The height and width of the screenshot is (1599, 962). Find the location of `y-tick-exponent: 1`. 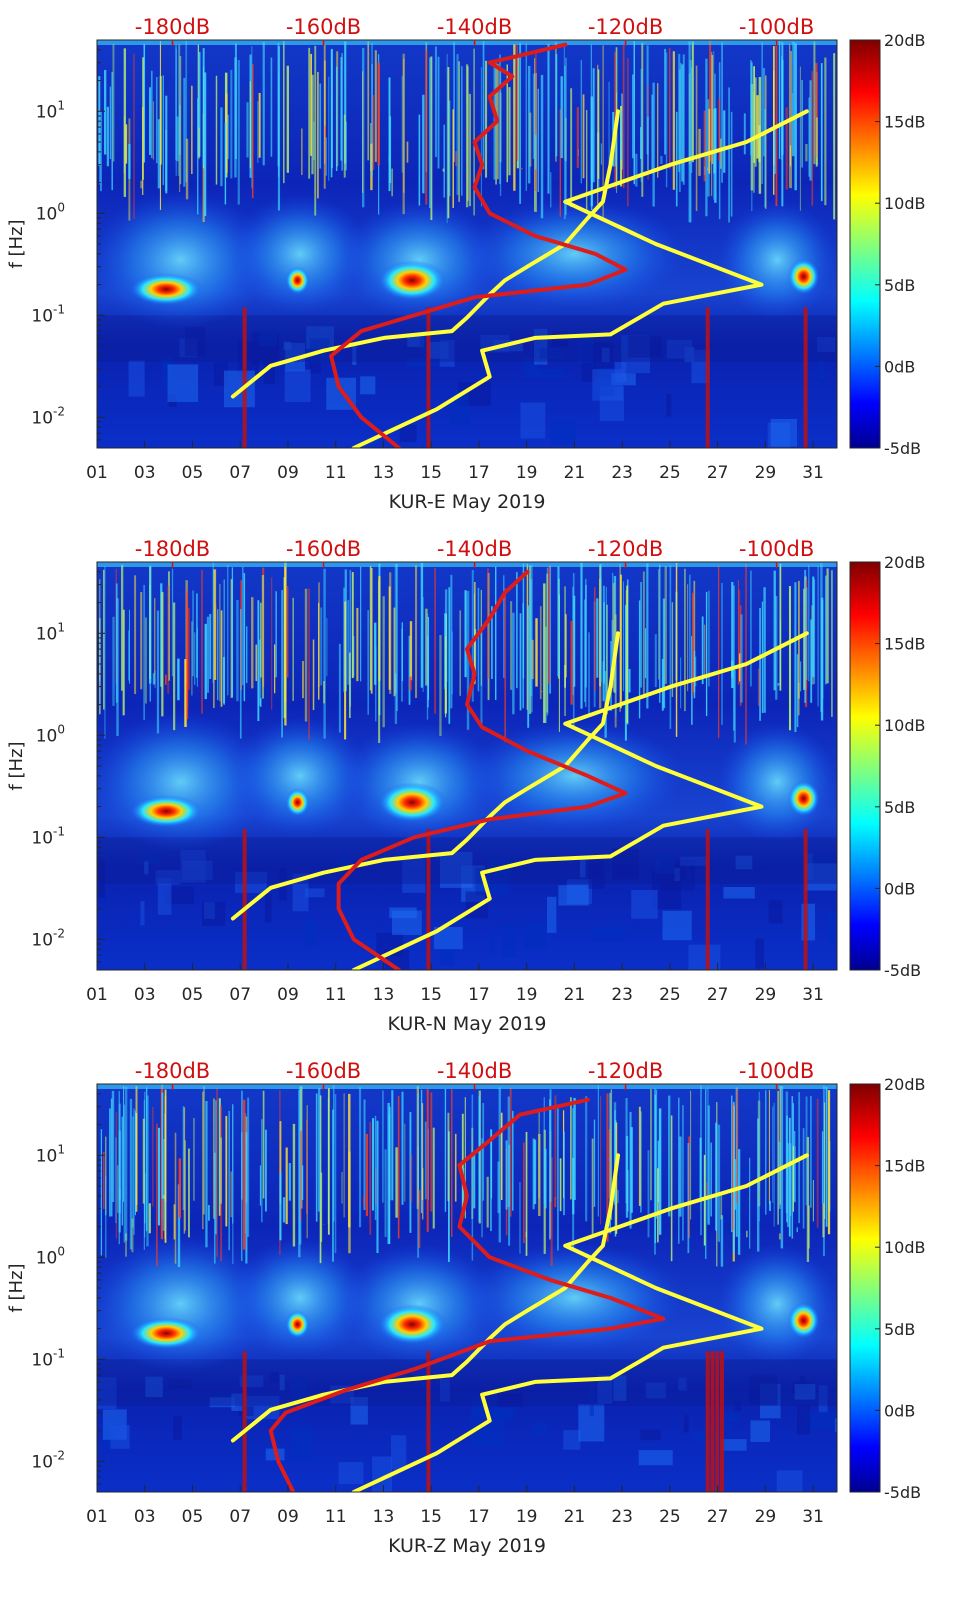

y-tick-exponent: 1 is located at coordinates (61, 627).